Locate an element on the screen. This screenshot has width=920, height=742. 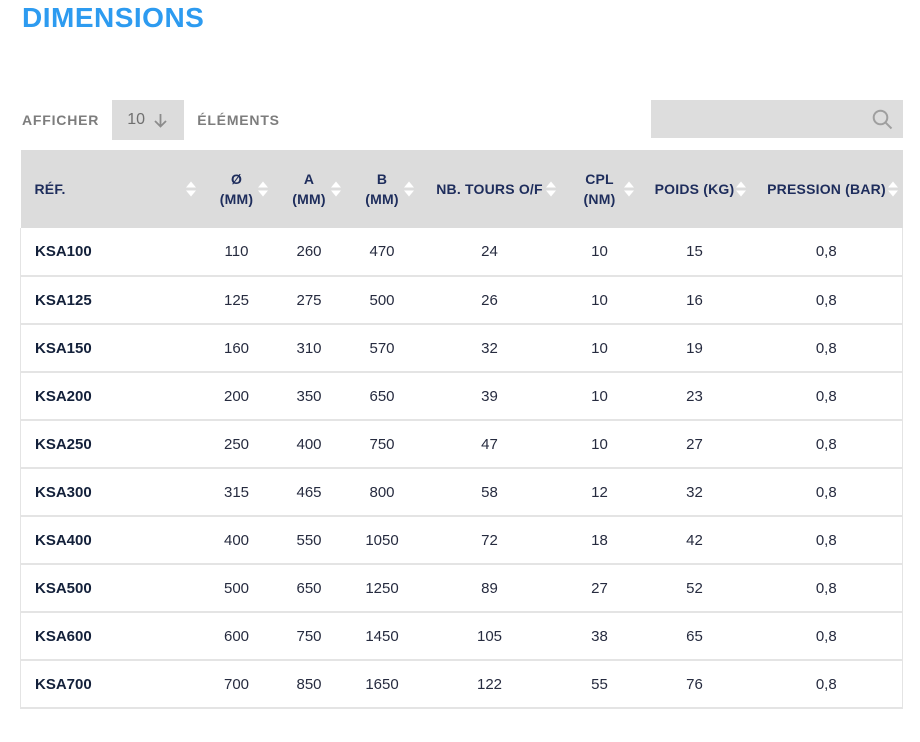
cell-a-mm: 465 is located at coordinates (309, 492).